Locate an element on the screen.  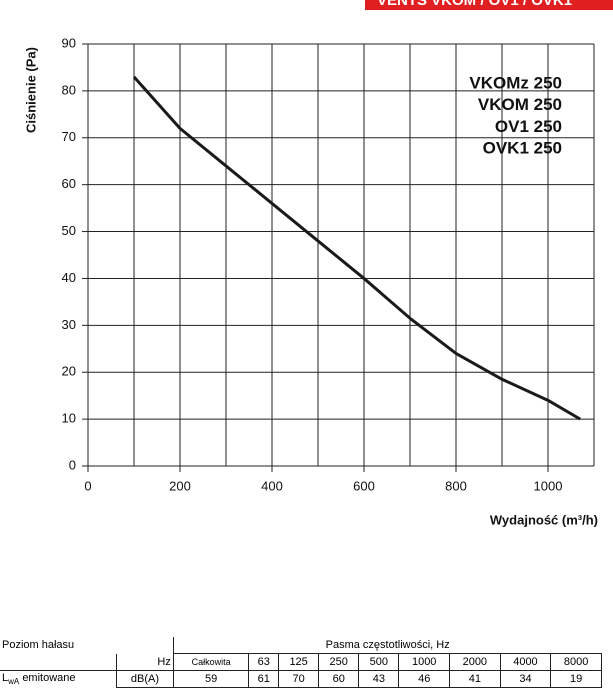
y-tick-label: 60 is located at coordinates (69, 183).